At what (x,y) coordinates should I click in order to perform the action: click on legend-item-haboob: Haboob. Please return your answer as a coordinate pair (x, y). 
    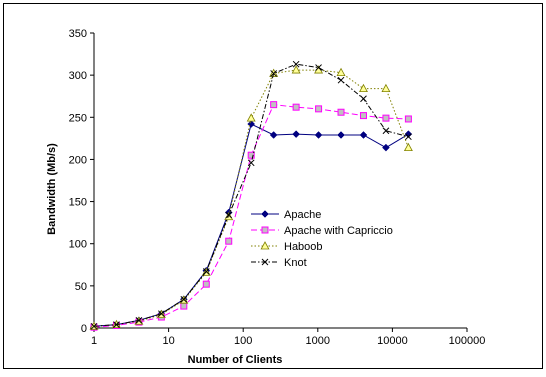
    Looking at the image, I should click on (287, 247).